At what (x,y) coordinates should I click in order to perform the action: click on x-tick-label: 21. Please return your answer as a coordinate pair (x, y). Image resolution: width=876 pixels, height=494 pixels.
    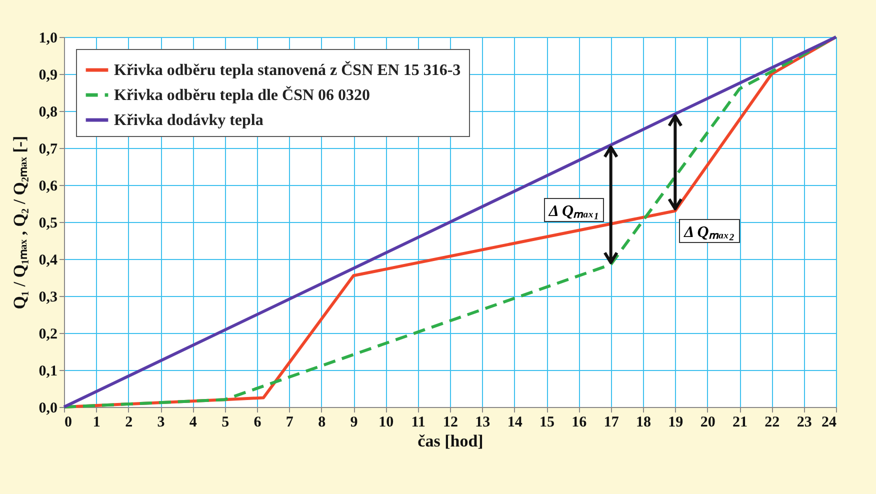
    Looking at the image, I should click on (740, 422).